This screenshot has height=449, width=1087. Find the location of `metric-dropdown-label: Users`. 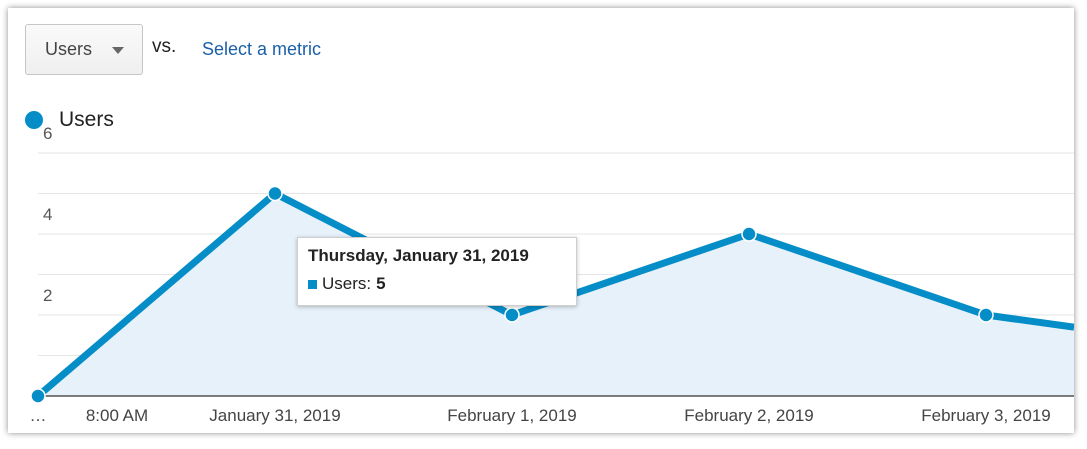

metric-dropdown-label: Users is located at coordinates (69, 49).